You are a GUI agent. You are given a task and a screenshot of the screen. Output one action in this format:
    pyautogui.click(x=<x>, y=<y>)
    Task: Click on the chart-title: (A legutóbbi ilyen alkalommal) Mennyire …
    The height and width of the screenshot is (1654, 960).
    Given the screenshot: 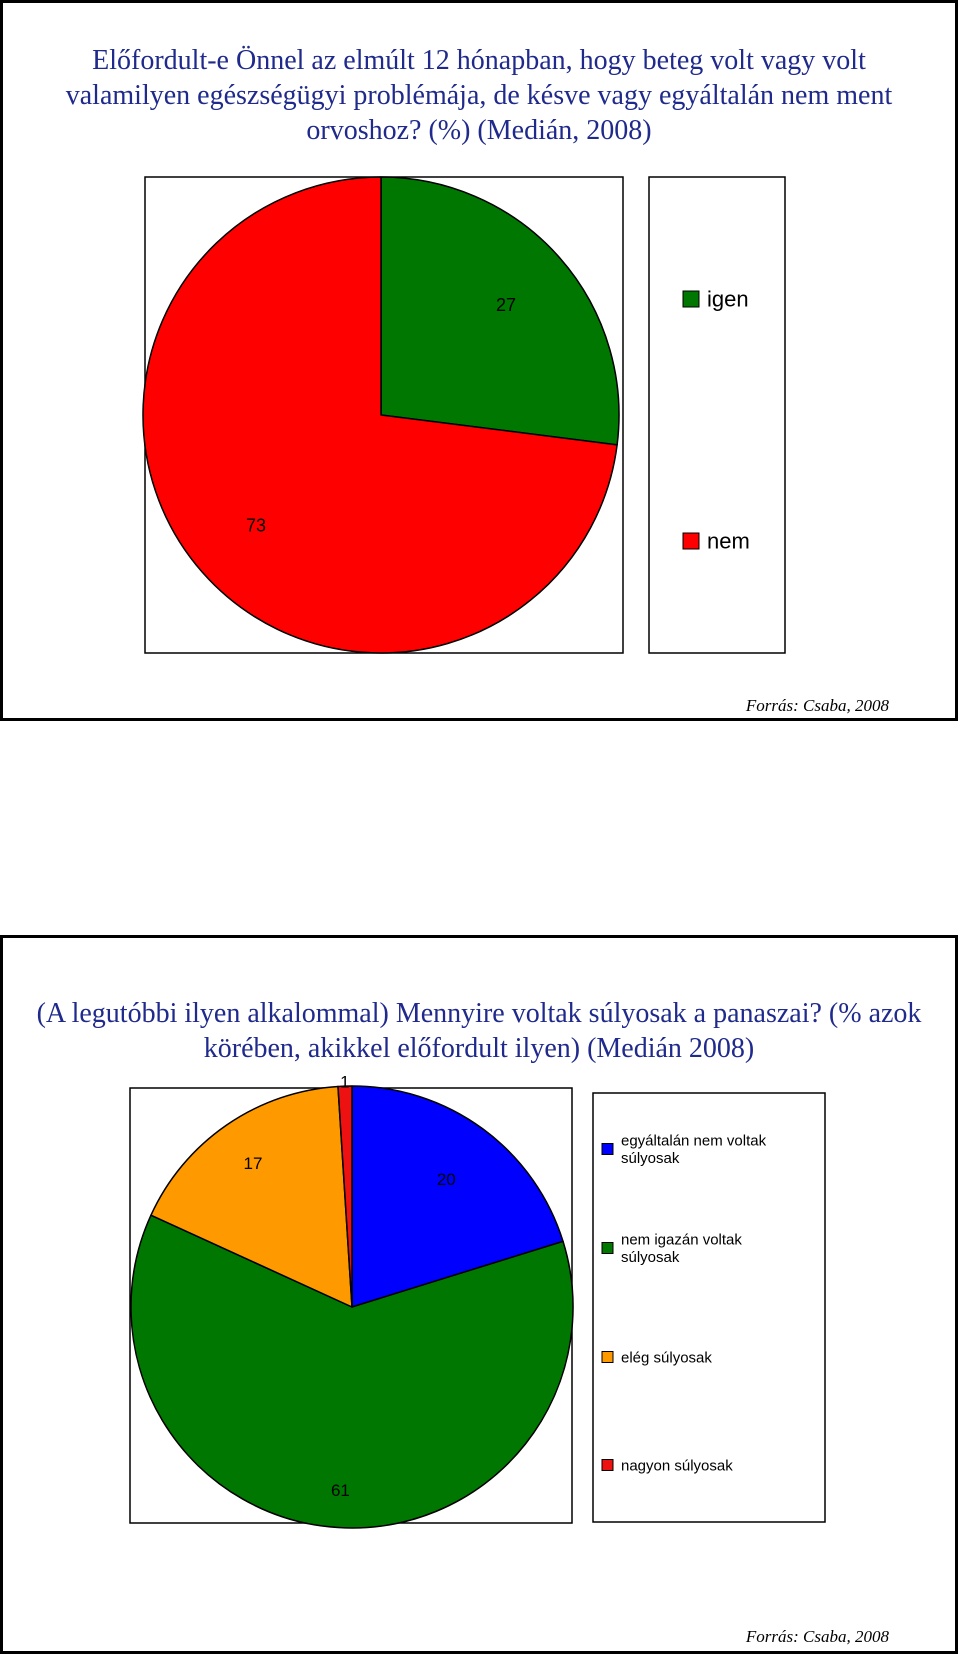 What is the action you would take?
    pyautogui.click(x=479, y=1031)
    